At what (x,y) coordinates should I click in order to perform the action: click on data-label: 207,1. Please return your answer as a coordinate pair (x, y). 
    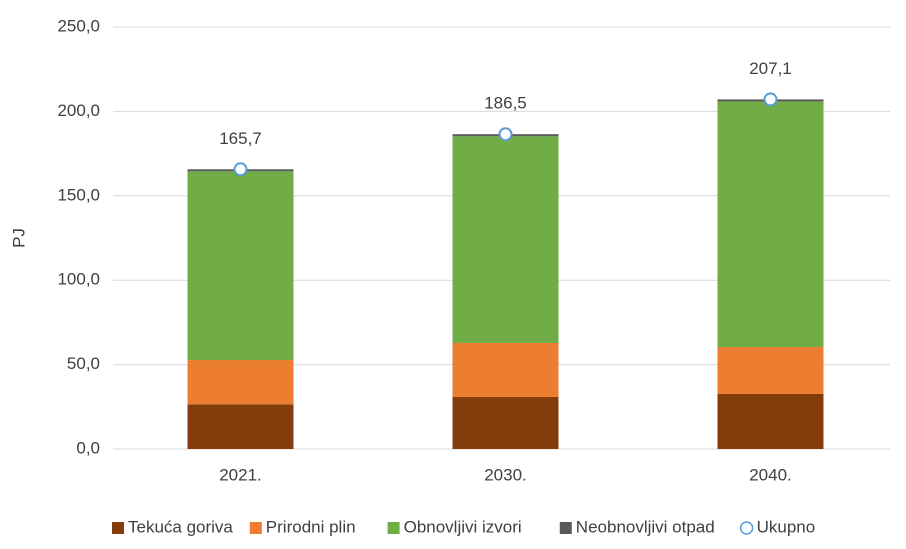
    Looking at the image, I should click on (770, 68).